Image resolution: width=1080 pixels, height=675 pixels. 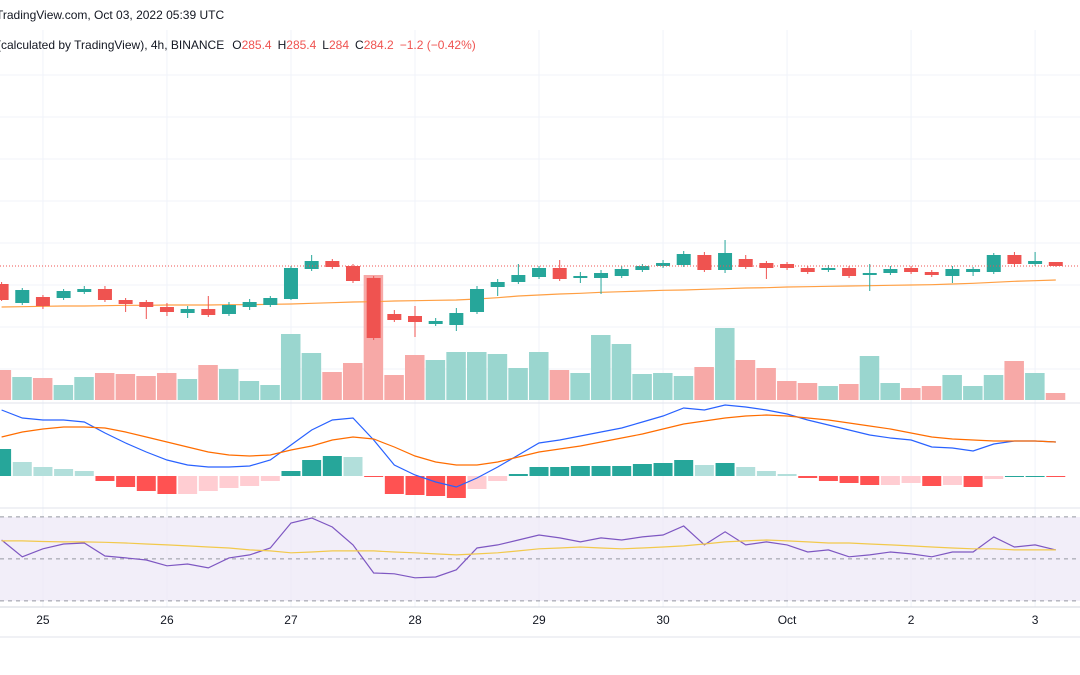 What do you see at coordinates (291, 620) in the screenshot?
I see `x-tick-label: 27` at bounding box center [291, 620].